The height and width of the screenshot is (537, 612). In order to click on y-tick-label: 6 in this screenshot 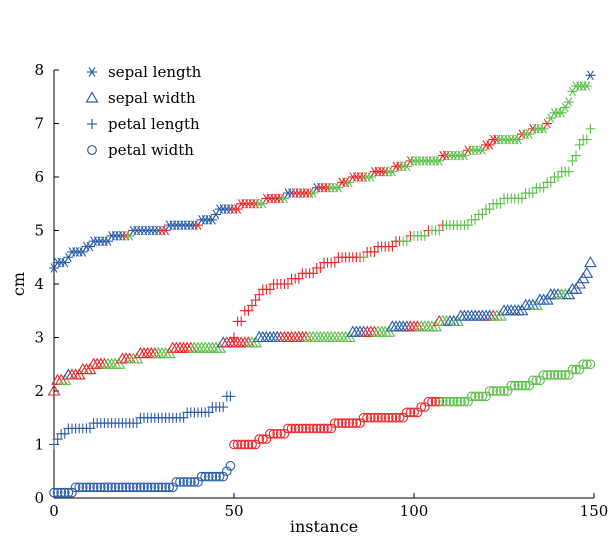, I will do `click(39, 177)`.